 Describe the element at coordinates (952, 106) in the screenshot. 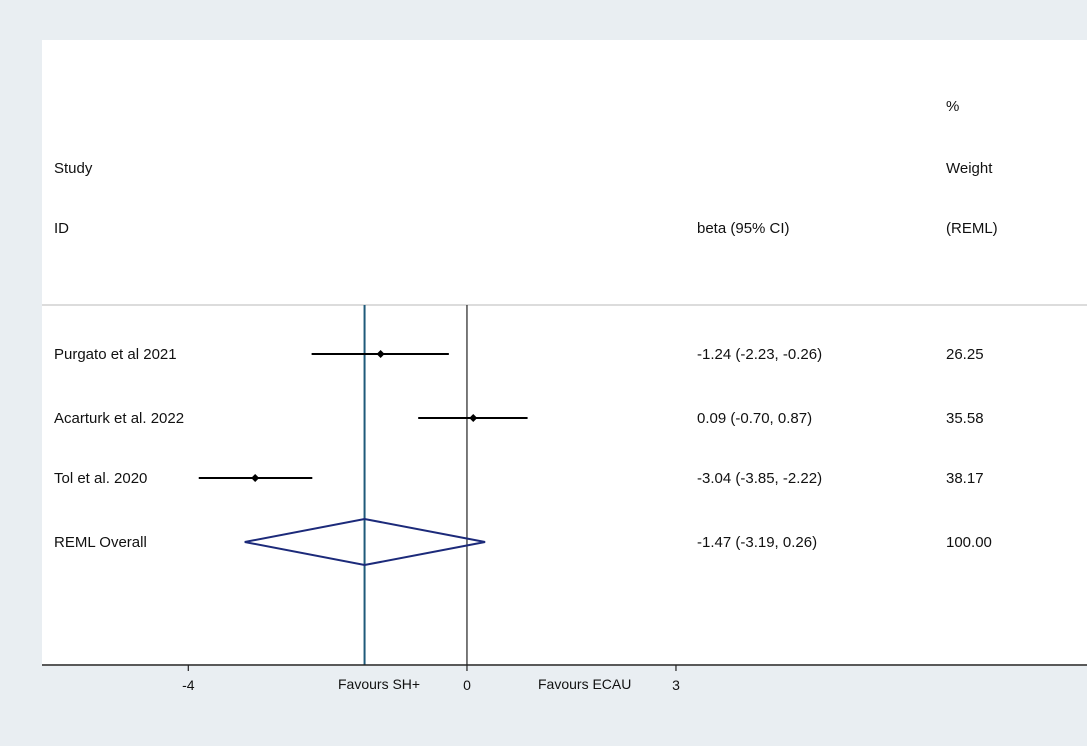

I see `header-weight-percent: %` at that location.